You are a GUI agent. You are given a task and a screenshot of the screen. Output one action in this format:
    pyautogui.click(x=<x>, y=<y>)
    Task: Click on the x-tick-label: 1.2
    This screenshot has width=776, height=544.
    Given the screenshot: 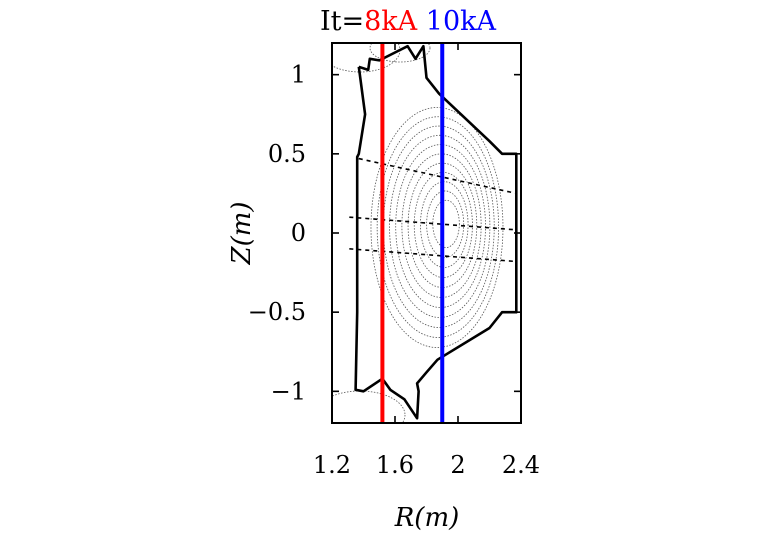 What is the action you would take?
    pyautogui.click(x=332, y=465)
    